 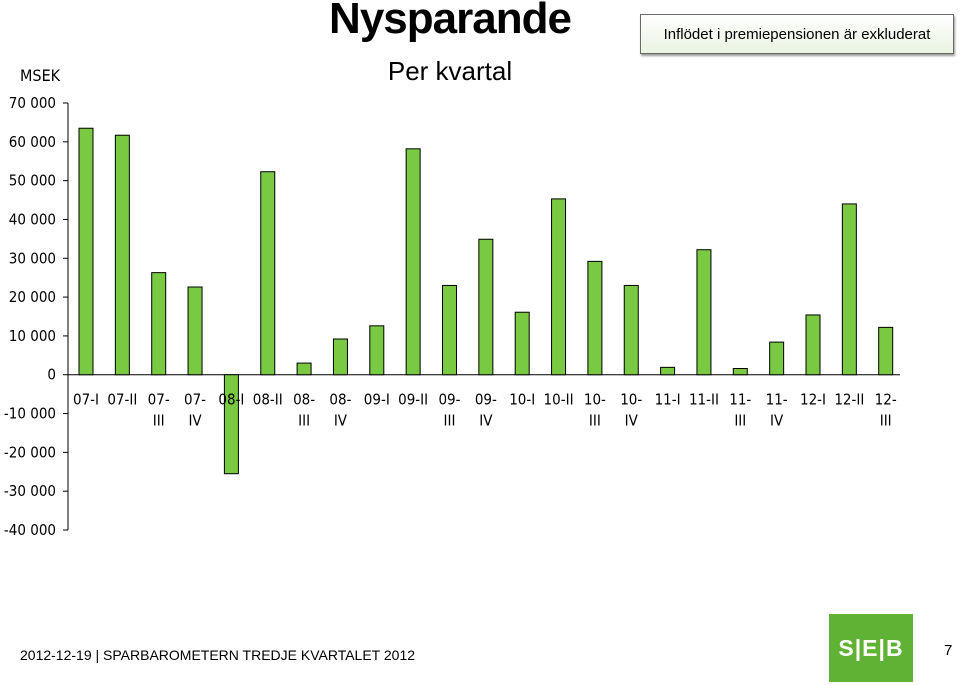 I want to click on bar-12-I, so click(x=813, y=345).